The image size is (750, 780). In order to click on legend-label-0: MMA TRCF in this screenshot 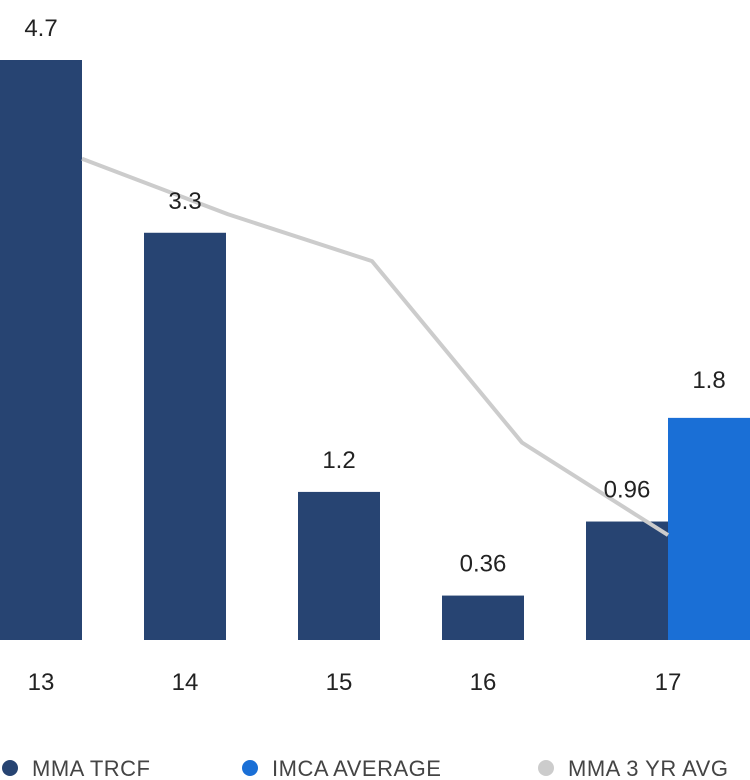, I will do `click(91, 768)`.